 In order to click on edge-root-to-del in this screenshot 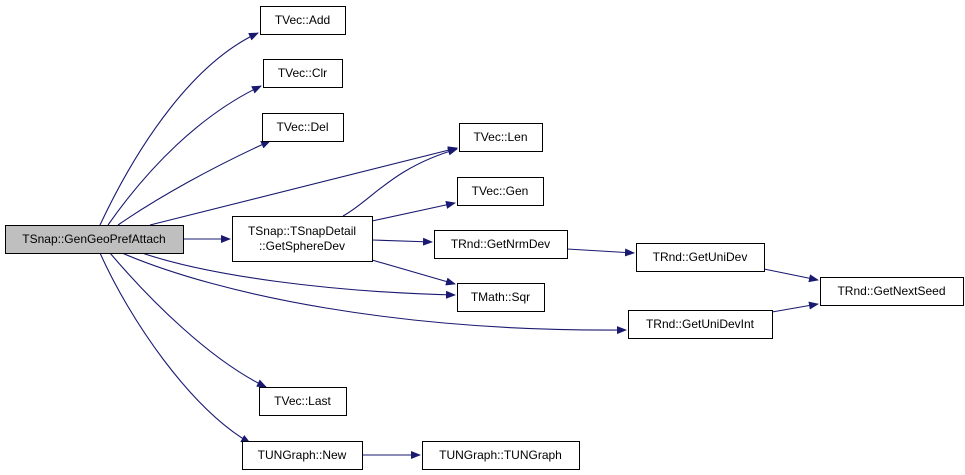, I will do `click(194, 183)`.